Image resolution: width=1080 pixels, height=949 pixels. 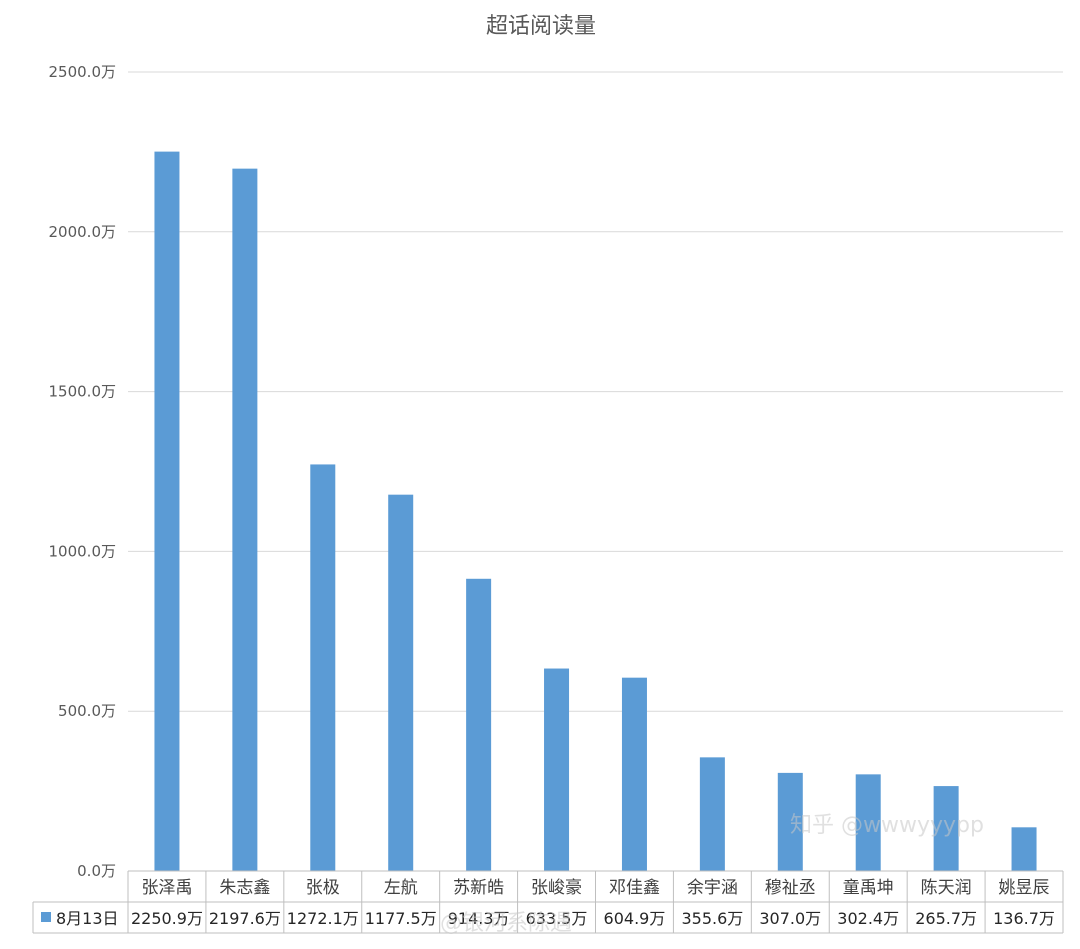 I want to click on data-value-label: 307.0万, so click(x=790, y=918).